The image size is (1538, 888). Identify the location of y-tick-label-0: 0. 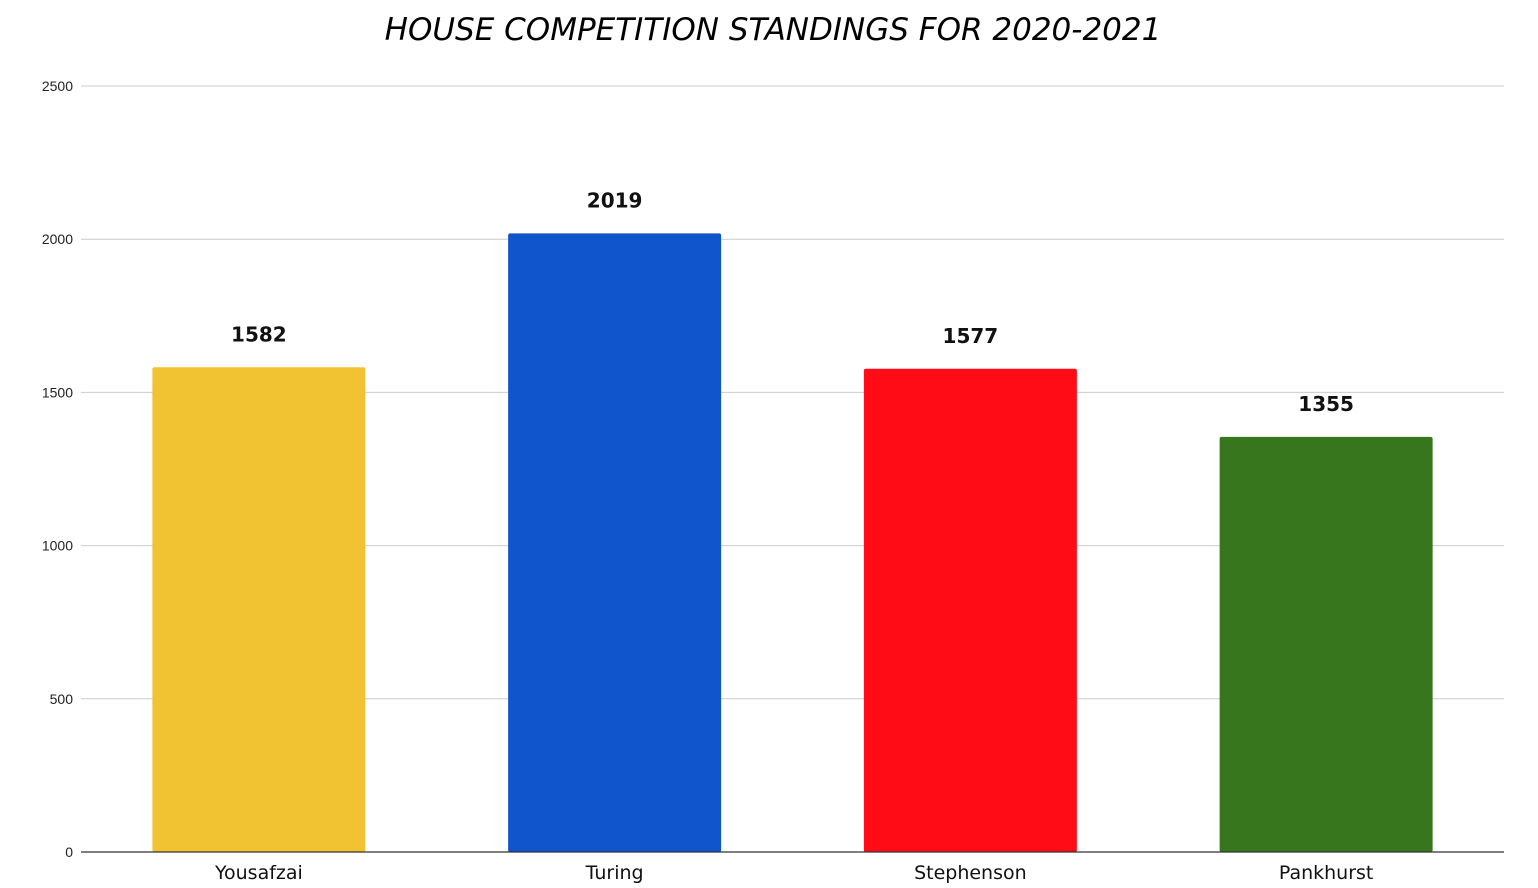
(69, 852).